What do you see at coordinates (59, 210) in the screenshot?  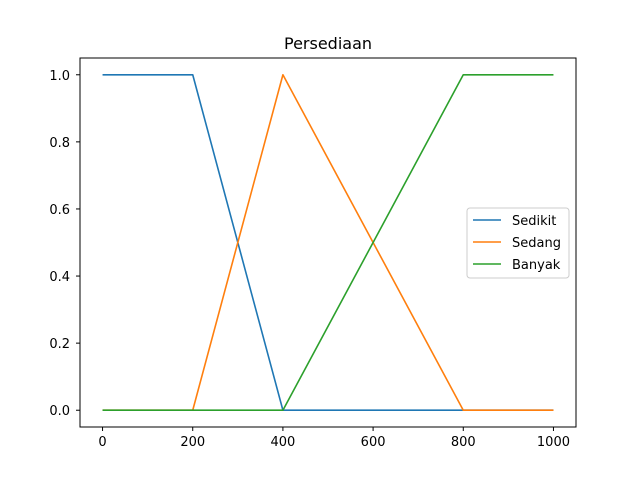 I see `y-tick-label: 0.6` at bounding box center [59, 210].